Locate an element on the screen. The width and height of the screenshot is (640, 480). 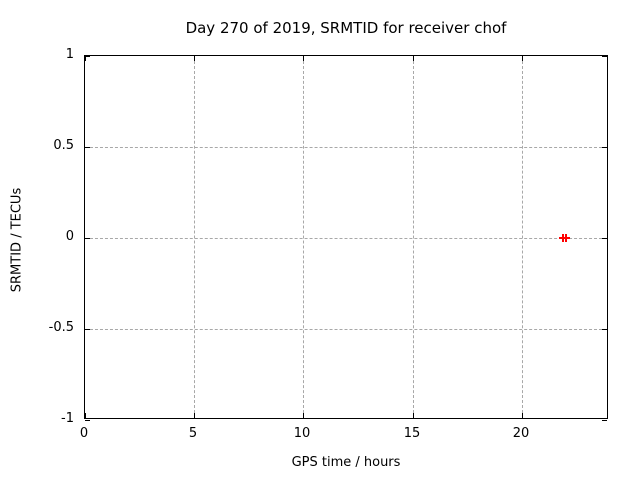
y-tick-label: -0.5 is located at coordinates (61, 327).